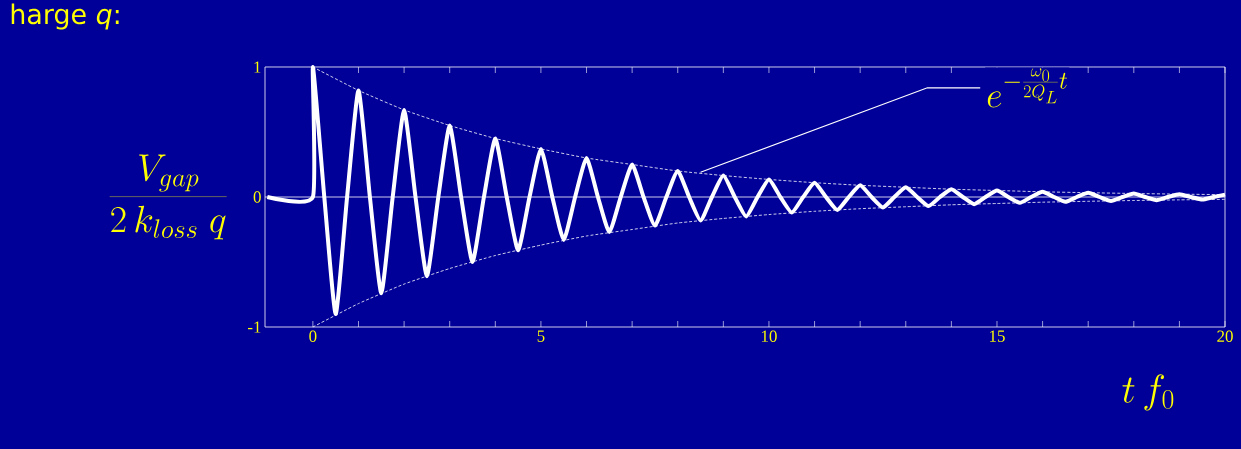 The height and width of the screenshot is (449, 1241). What do you see at coordinates (313, 336) in the screenshot?
I see `x-tick-label: 0` at bounding box center [313, 336].